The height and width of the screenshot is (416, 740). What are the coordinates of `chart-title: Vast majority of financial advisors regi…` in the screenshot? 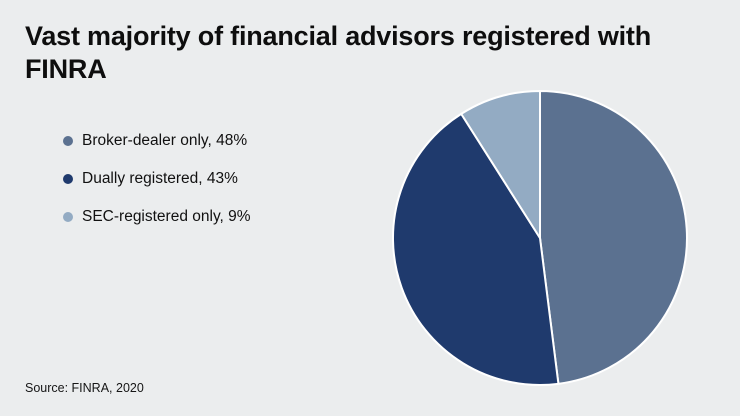 It's located at (338, 52).